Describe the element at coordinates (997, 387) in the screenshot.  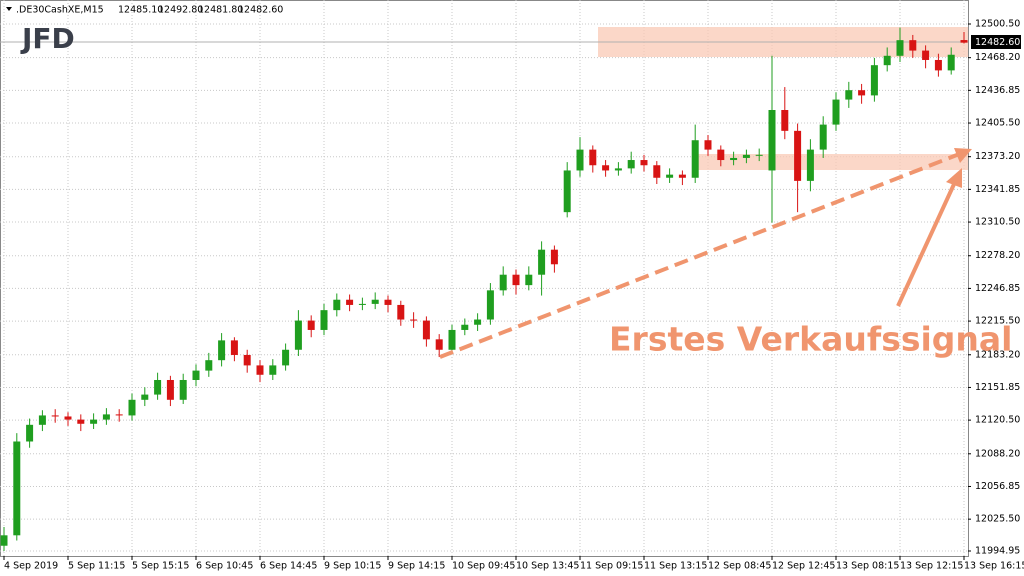
I see `y-tick-label: 12151.85` at that location.